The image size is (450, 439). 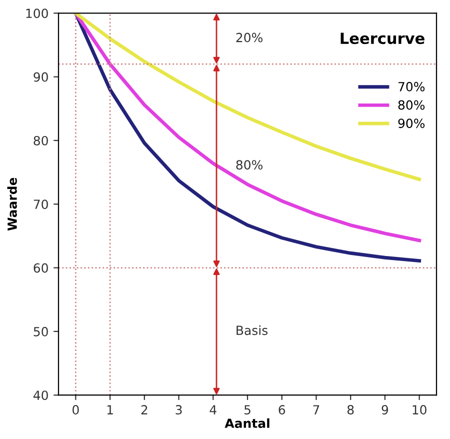 What do you see at coordinates (282, 409) in the screenshot?
I see `x-tick-label: 6` at bounding box center [282, 409].